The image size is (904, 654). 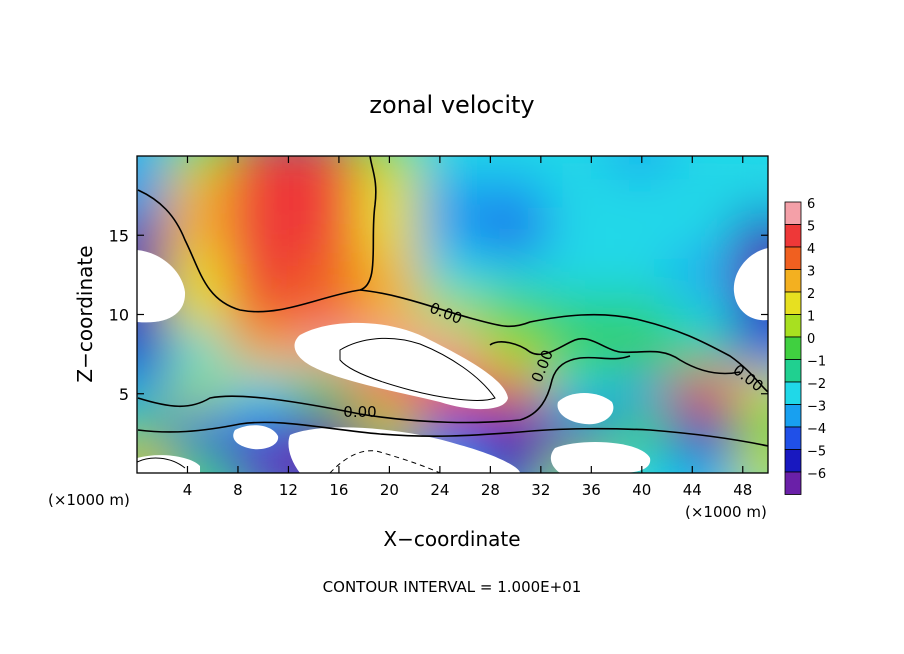 What do you see at coordinates (816, 384) in the screenshot?
I see `colorbar-label: −2` at bounding box center [816, 384].